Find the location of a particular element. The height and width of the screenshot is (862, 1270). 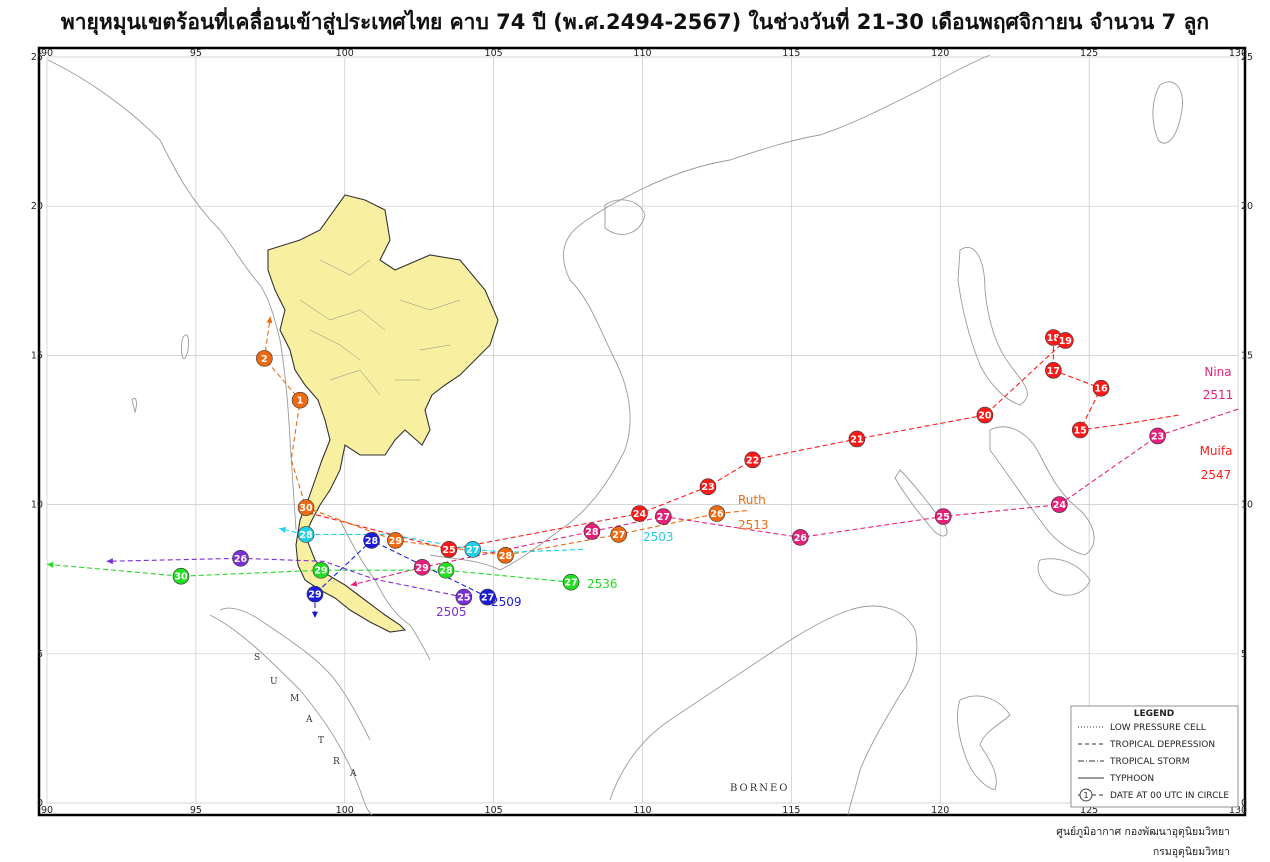

lat-tick-left: 20 is located at coordinates (37, 206).